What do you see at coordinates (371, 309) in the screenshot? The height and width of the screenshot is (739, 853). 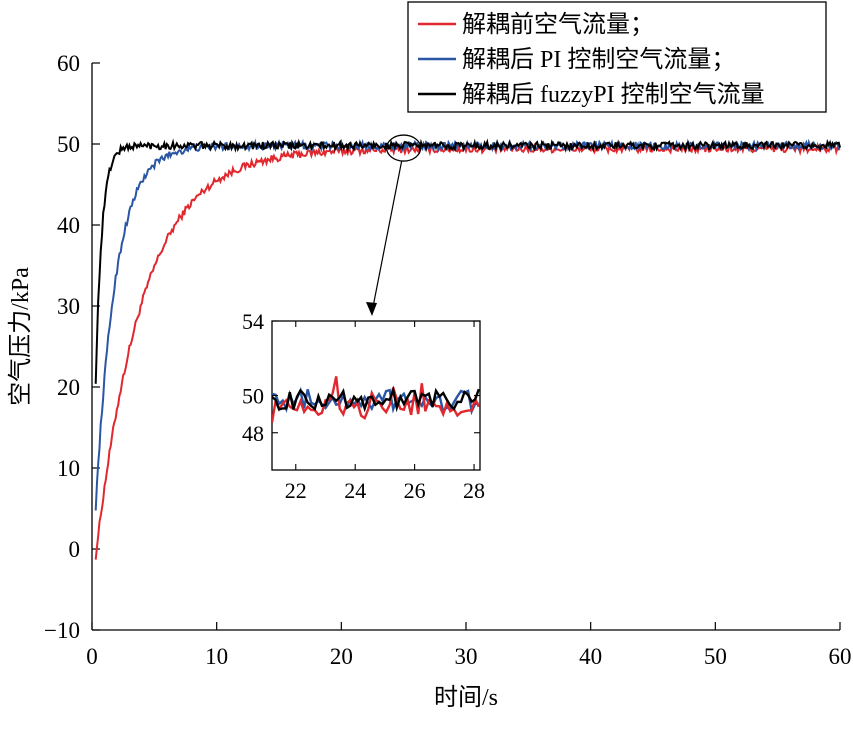 I see `zoom-arrow-head` at bounding box center [371, 309].